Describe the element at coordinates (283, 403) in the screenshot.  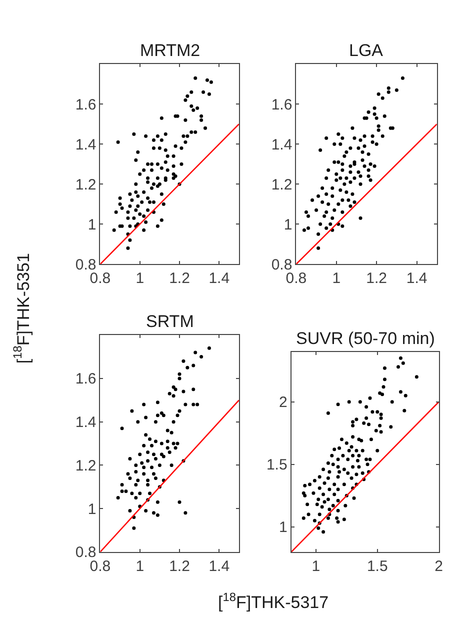
I see `y-tick-label: 2` at that location.